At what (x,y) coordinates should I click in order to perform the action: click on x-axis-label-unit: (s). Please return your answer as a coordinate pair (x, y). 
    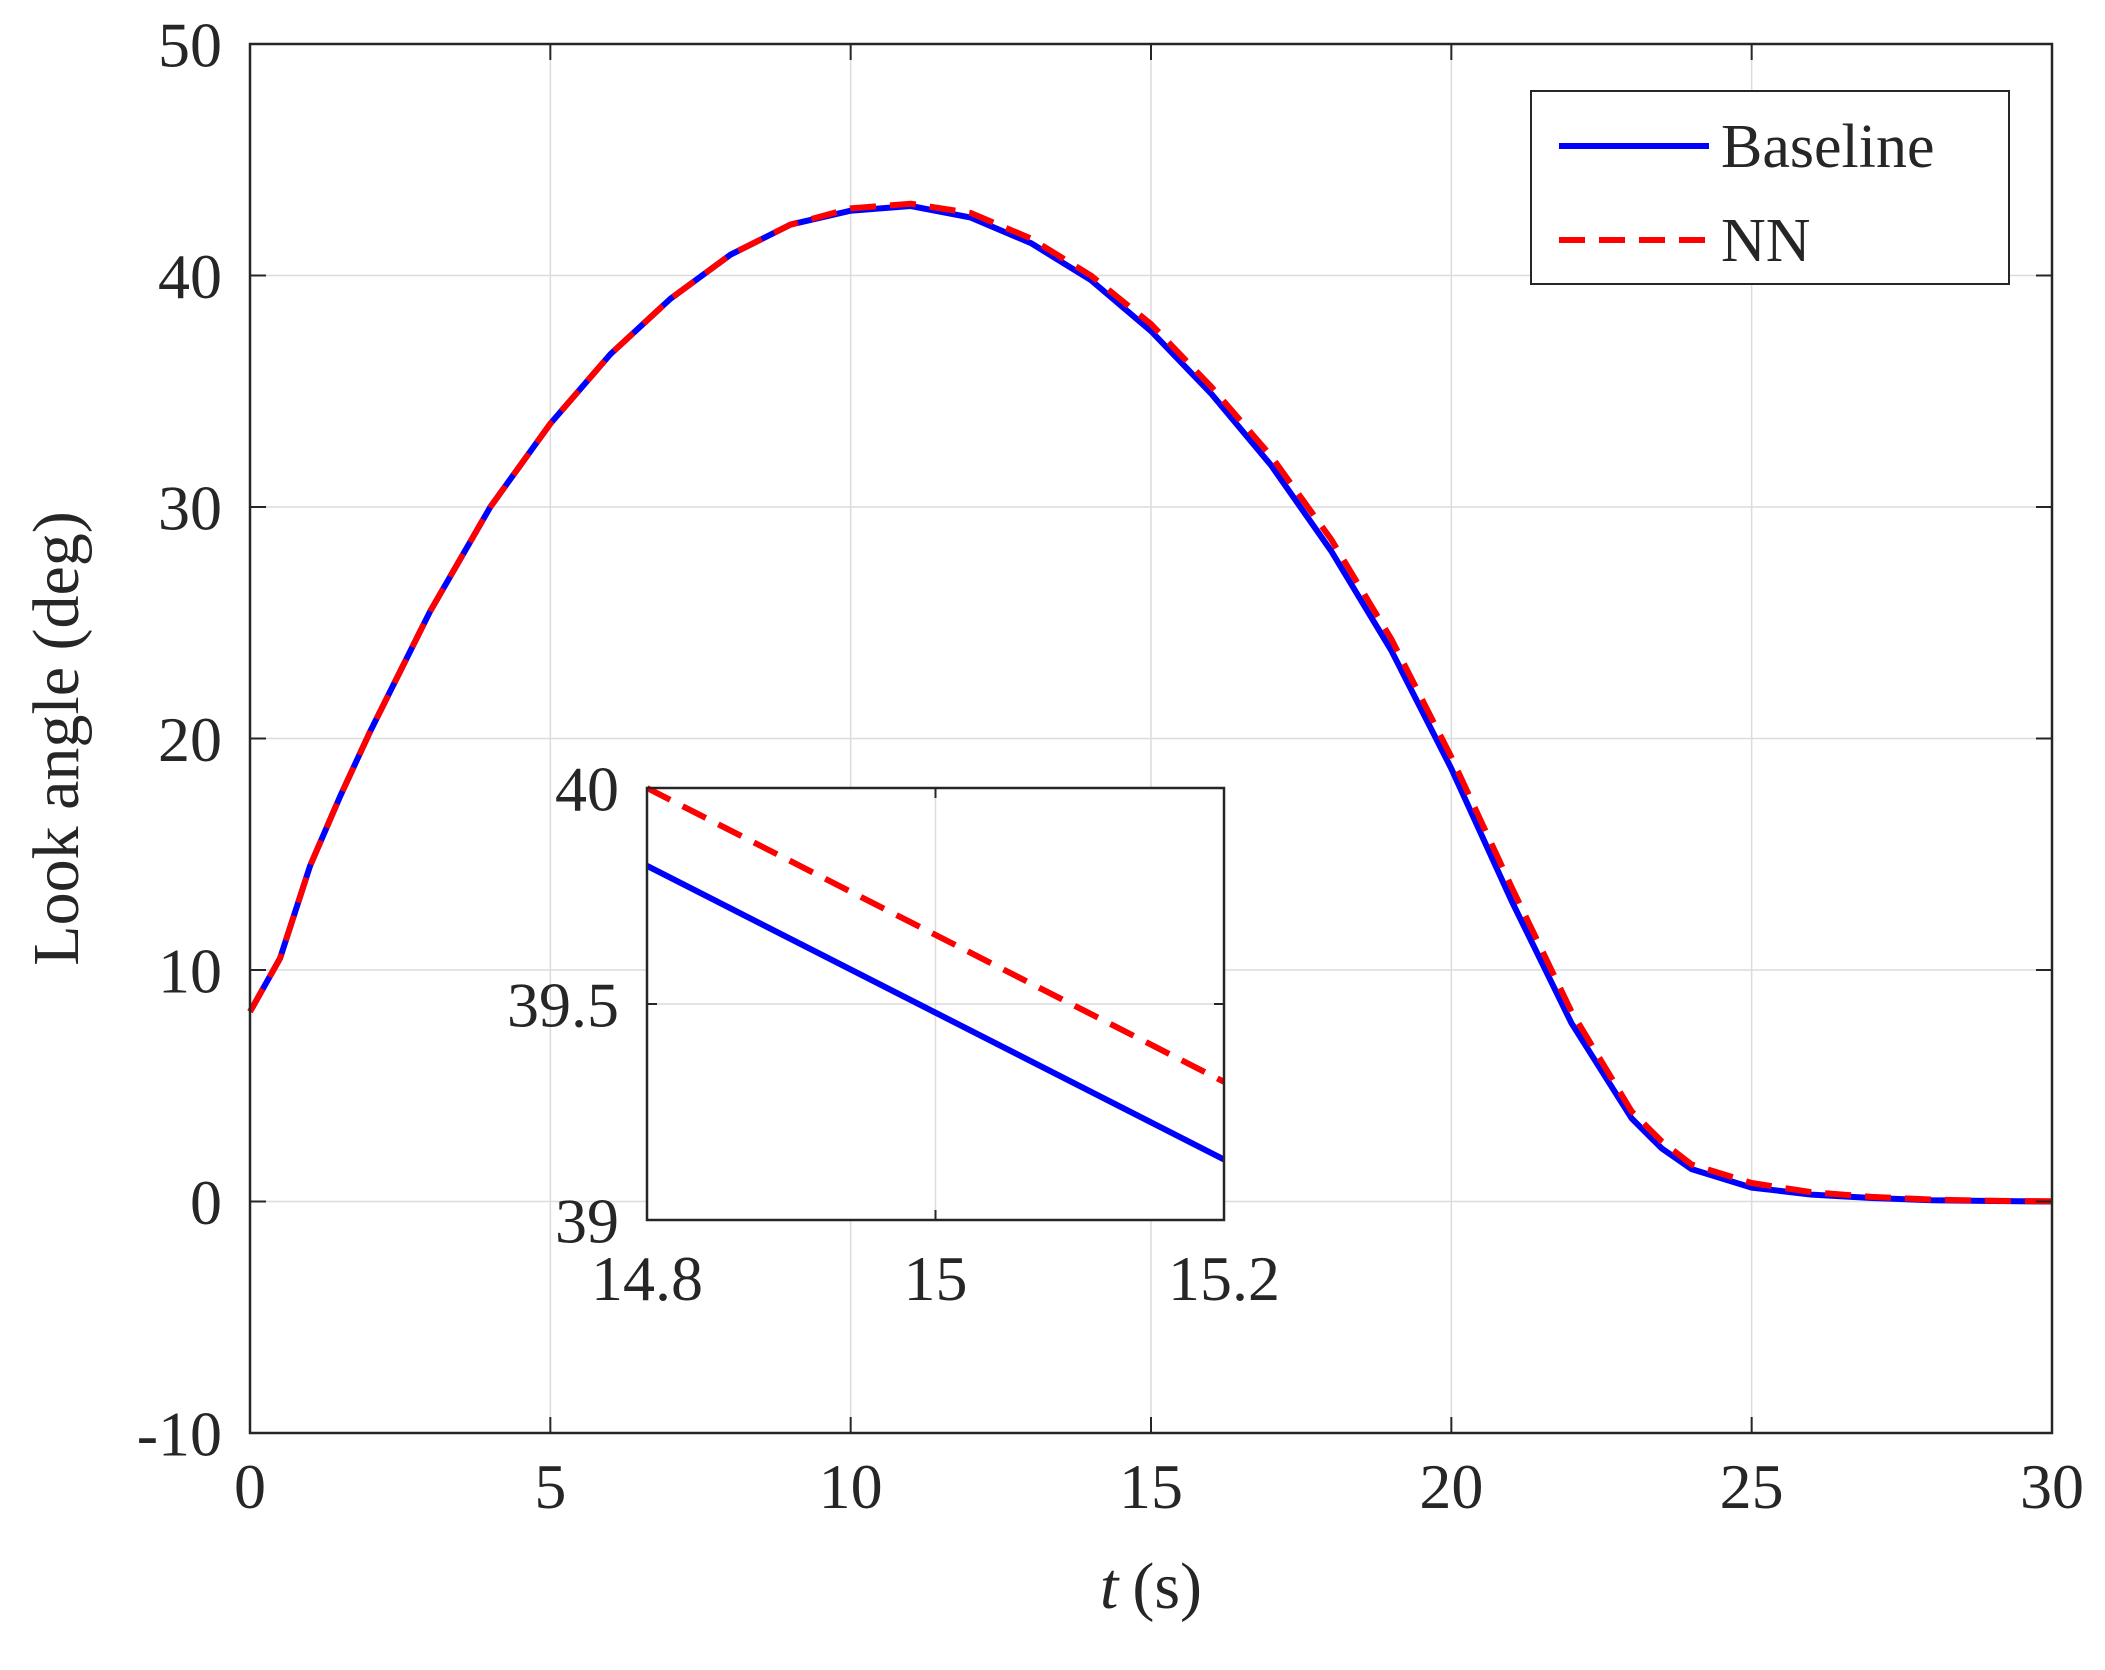
    Looking at the image, I should click on (1167, 1586).